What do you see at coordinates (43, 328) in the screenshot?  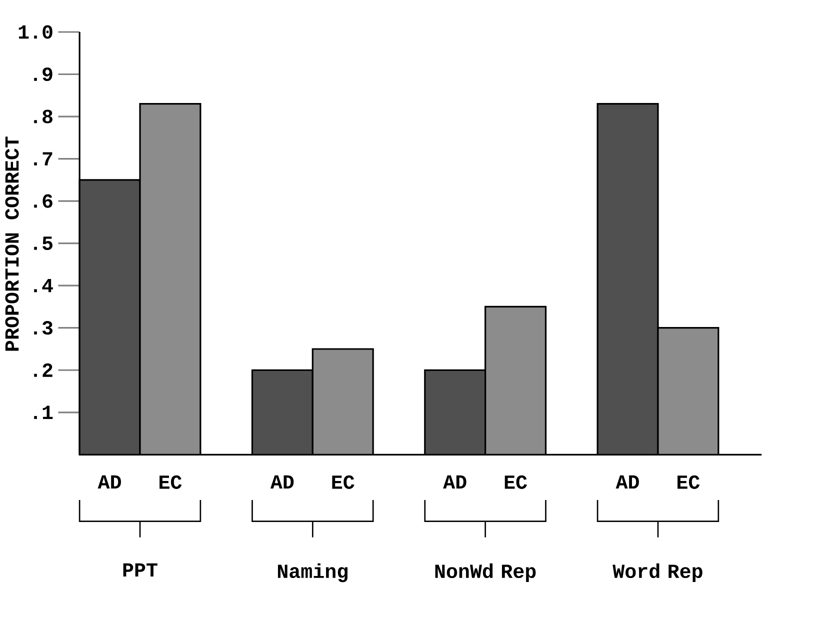 I see `y-tick-label: .3` at bounding box center [43, 328].